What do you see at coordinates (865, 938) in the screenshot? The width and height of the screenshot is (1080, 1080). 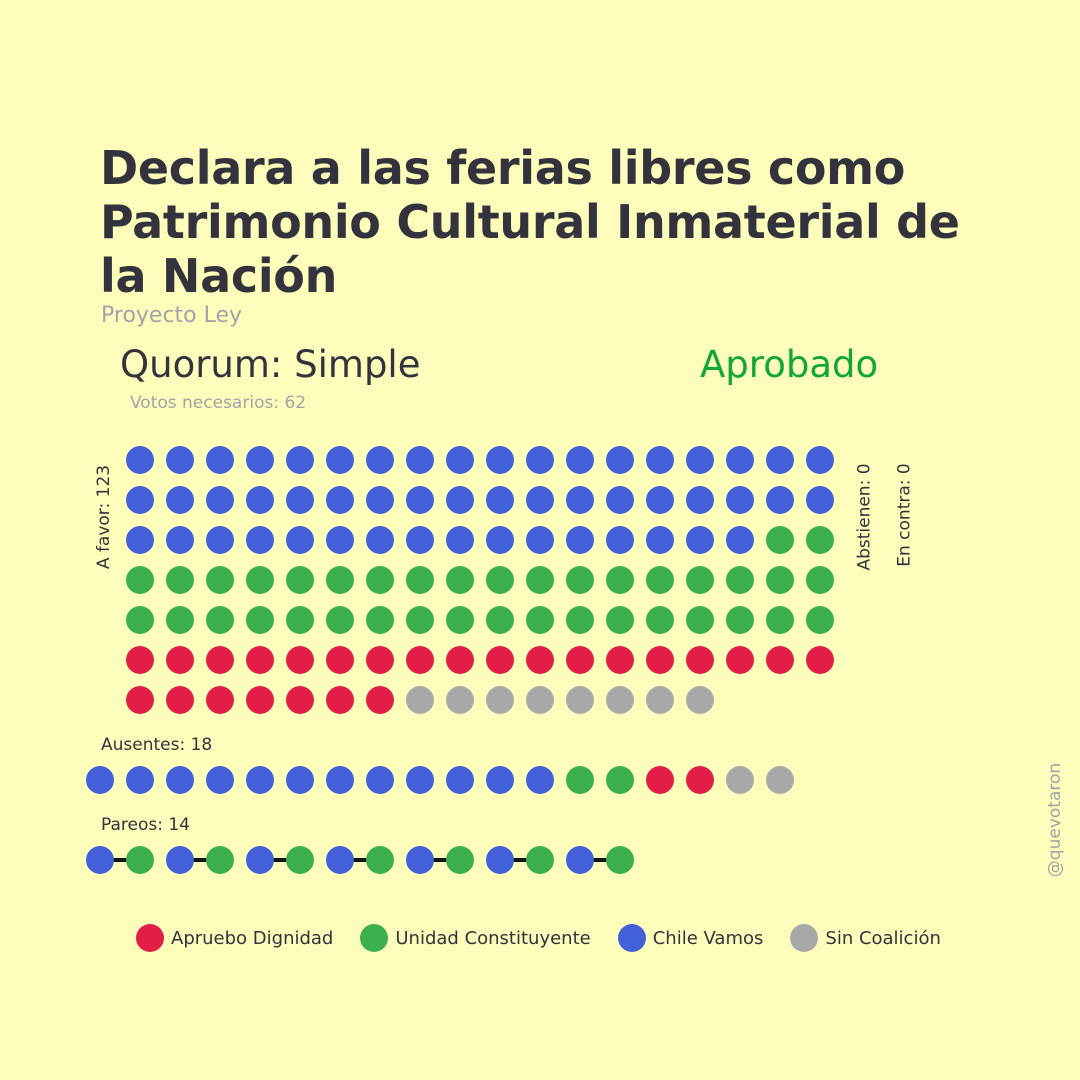 I see `legend-item-sin-coalicion: Sin Coalición` at bounding box center [865, 938].